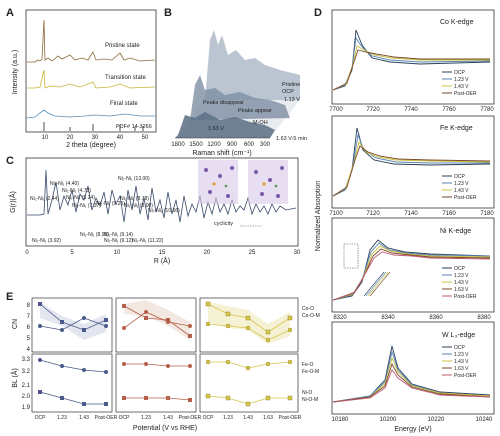  Describe the element at coordinates (411, 386) in the screenshot. I see `w-post` at that location.